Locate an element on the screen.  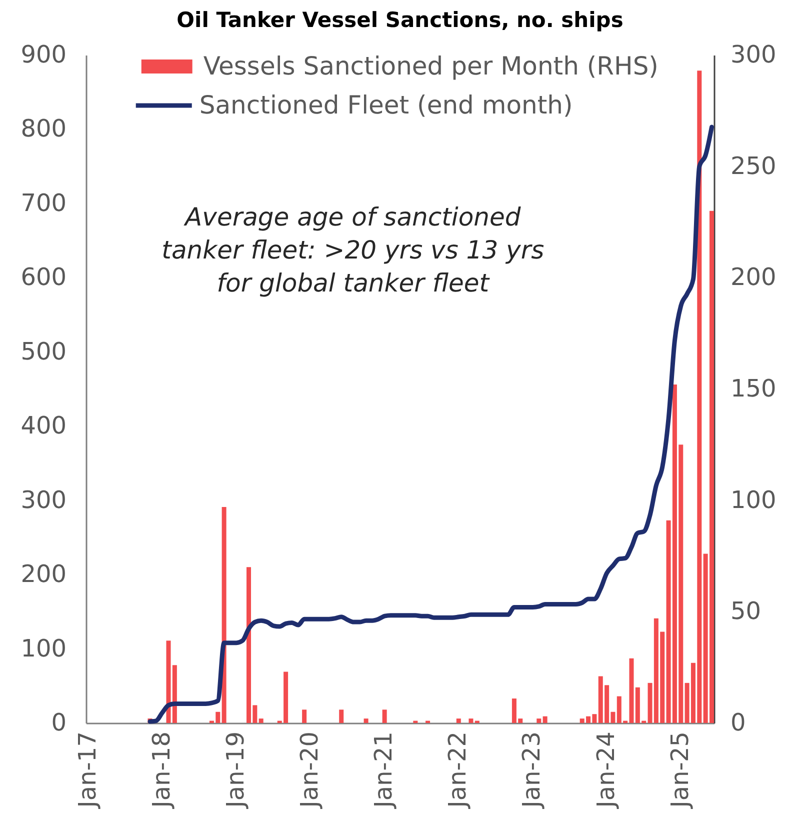
y-tick-label: 100 is located at coordinates (43, 648).